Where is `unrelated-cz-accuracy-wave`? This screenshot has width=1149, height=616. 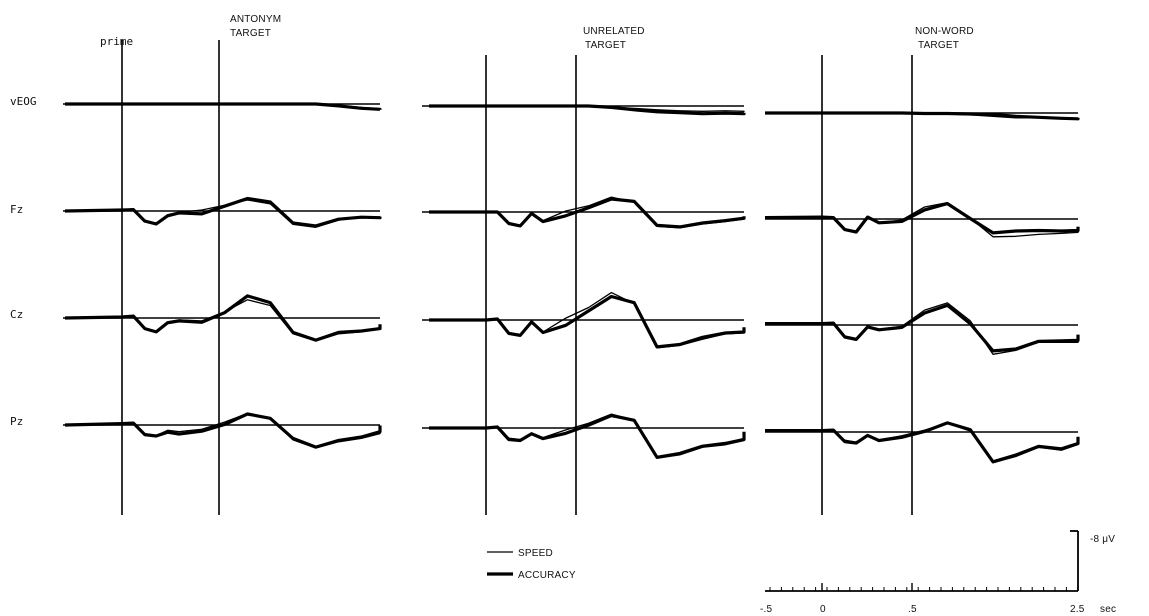 unrelated-cz-accuracy-wave is located at coordinates (587, 321).